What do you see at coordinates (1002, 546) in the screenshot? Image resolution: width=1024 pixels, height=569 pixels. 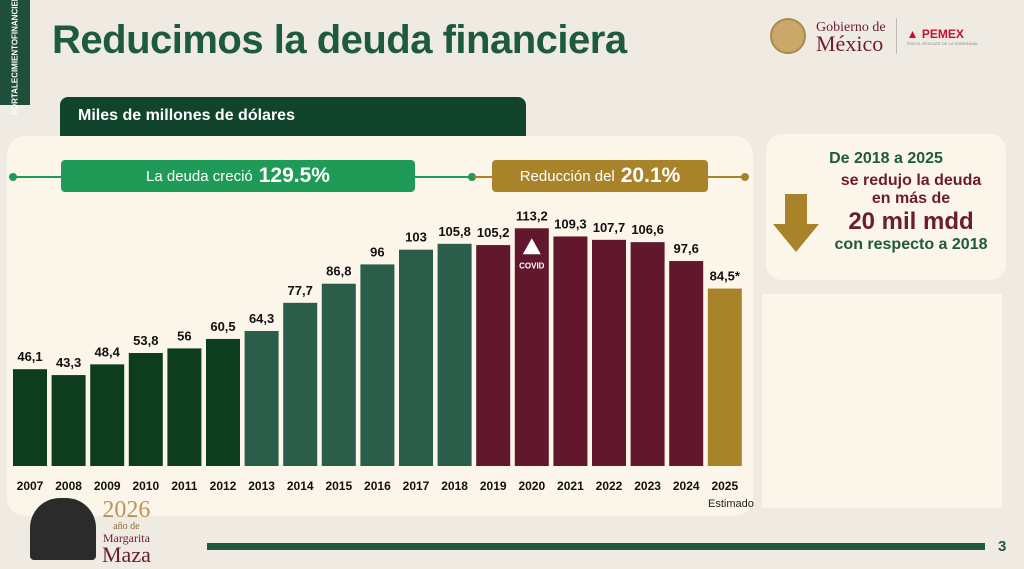 I see `page-number: 3` at bounding box center [1002, 546].